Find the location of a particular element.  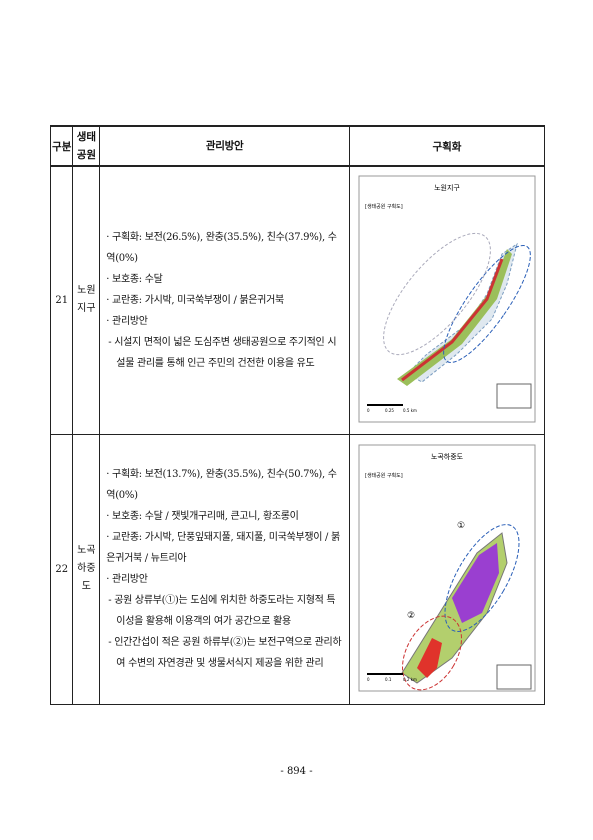

map: 노곡하중도 [생태공원 구획도] ① ② 0 0.1 0.2 km is located at coordinates (447, 567).